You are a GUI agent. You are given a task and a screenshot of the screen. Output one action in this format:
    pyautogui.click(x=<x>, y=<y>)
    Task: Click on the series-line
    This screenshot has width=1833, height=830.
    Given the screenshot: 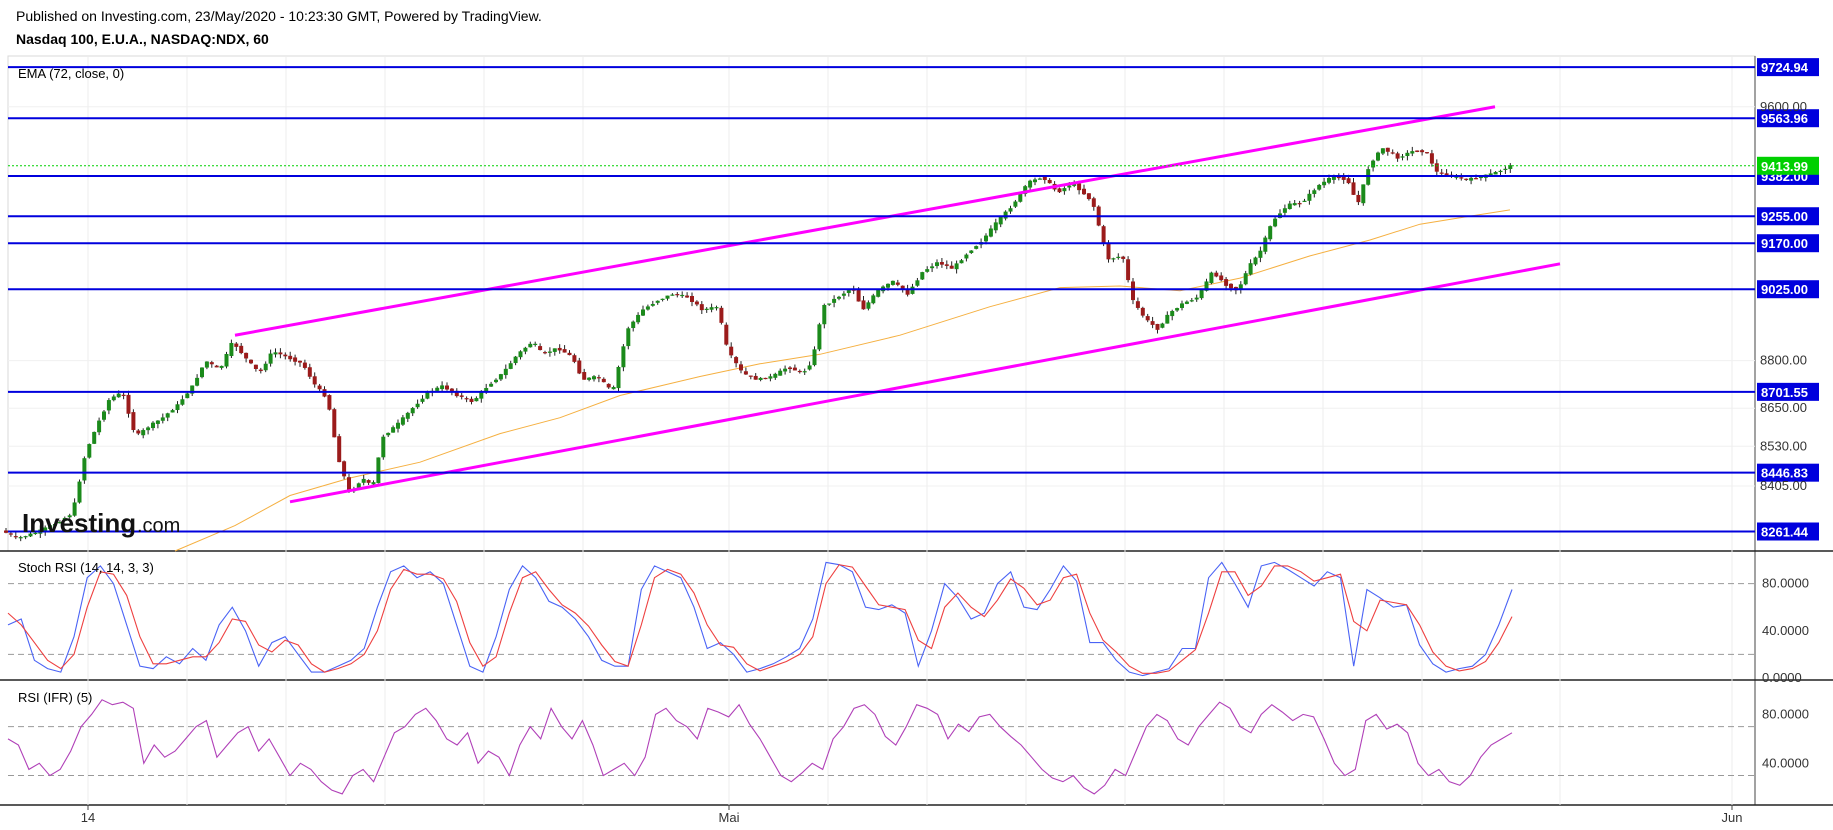 What is the action you would take?
    pyautogui.click(x=760, y=619)
    